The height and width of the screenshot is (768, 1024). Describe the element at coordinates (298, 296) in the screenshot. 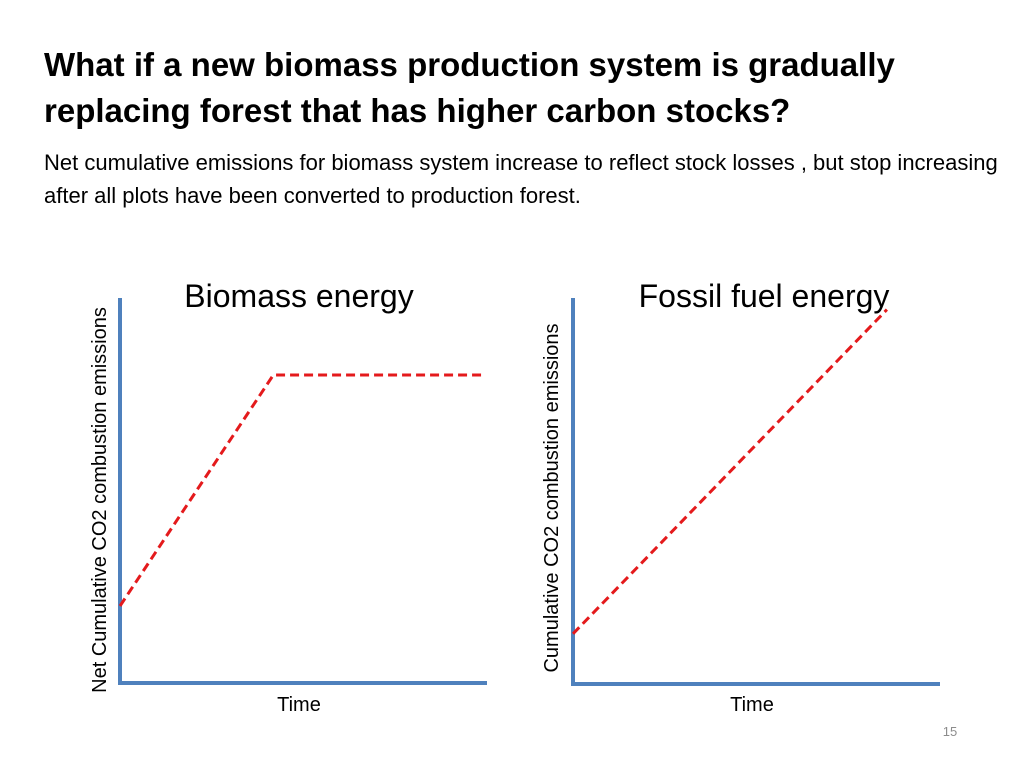

I see `chart-title: Biomass energy` at that location.